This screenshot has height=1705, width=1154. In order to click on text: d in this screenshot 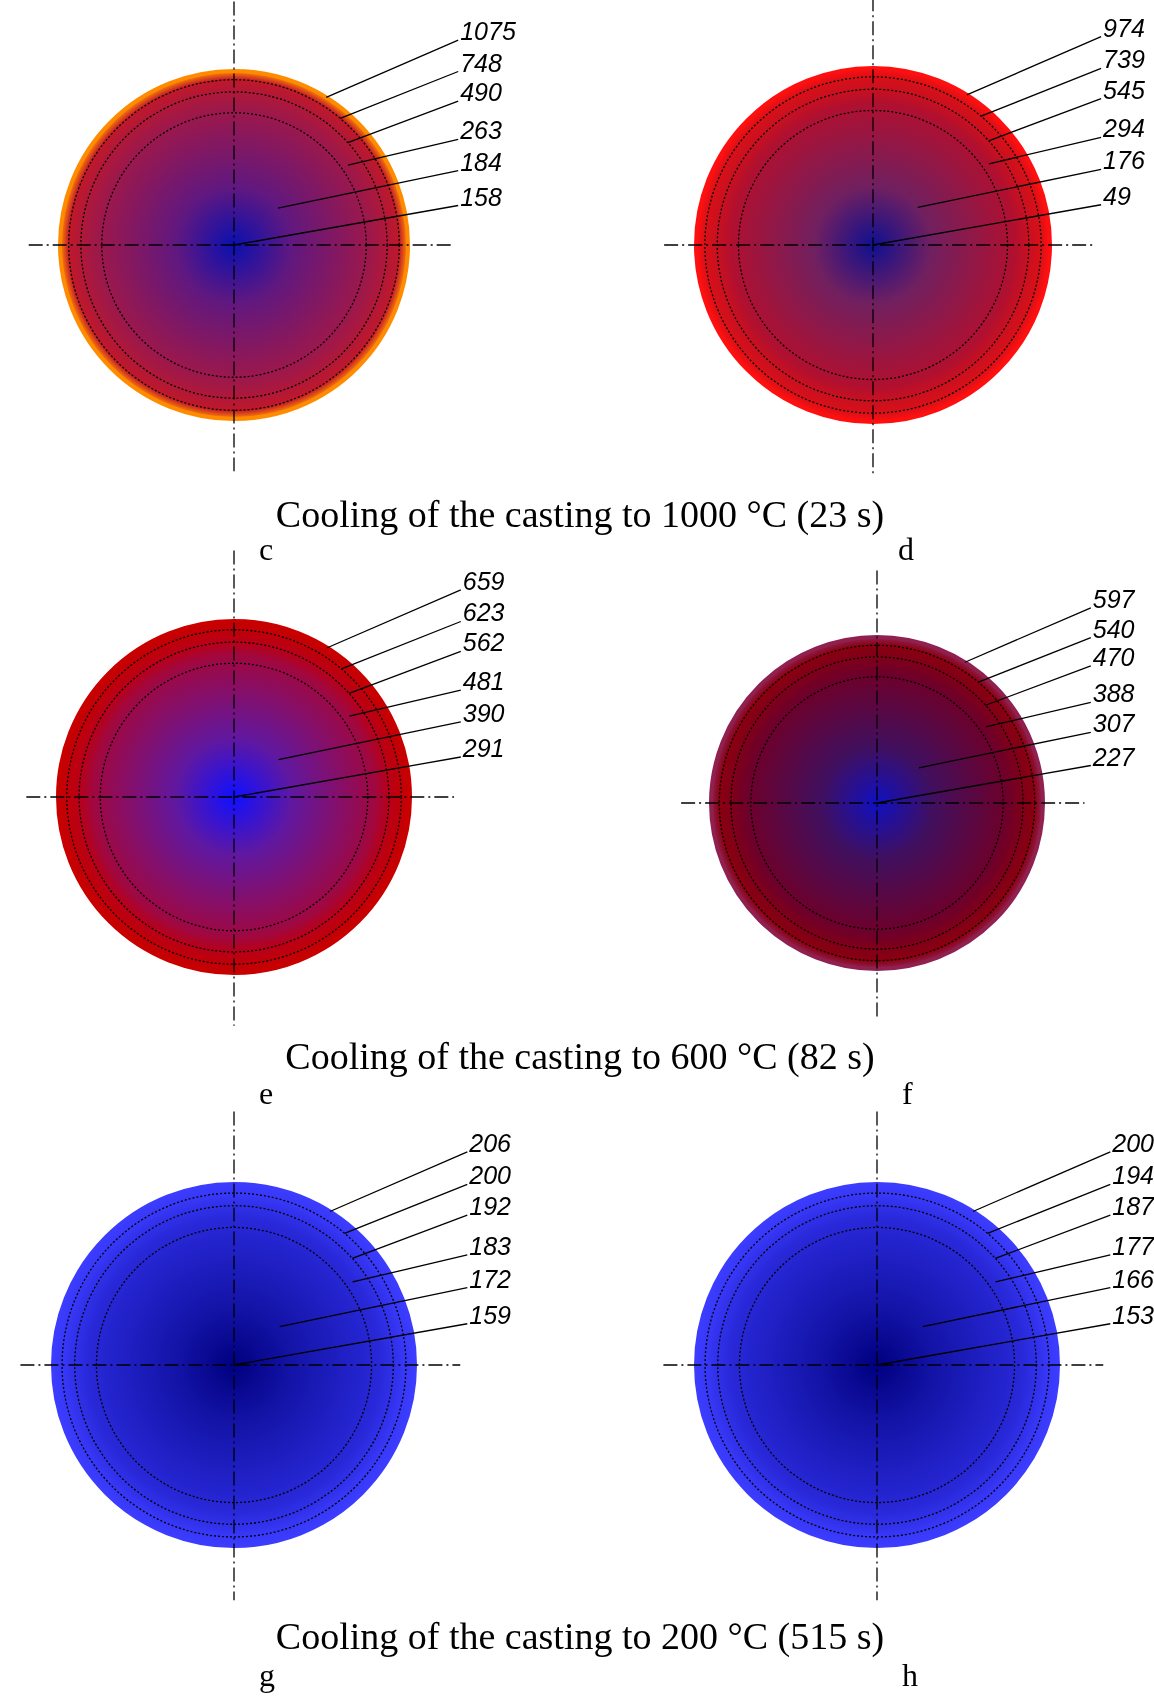, I will do `click(906, 549)`.